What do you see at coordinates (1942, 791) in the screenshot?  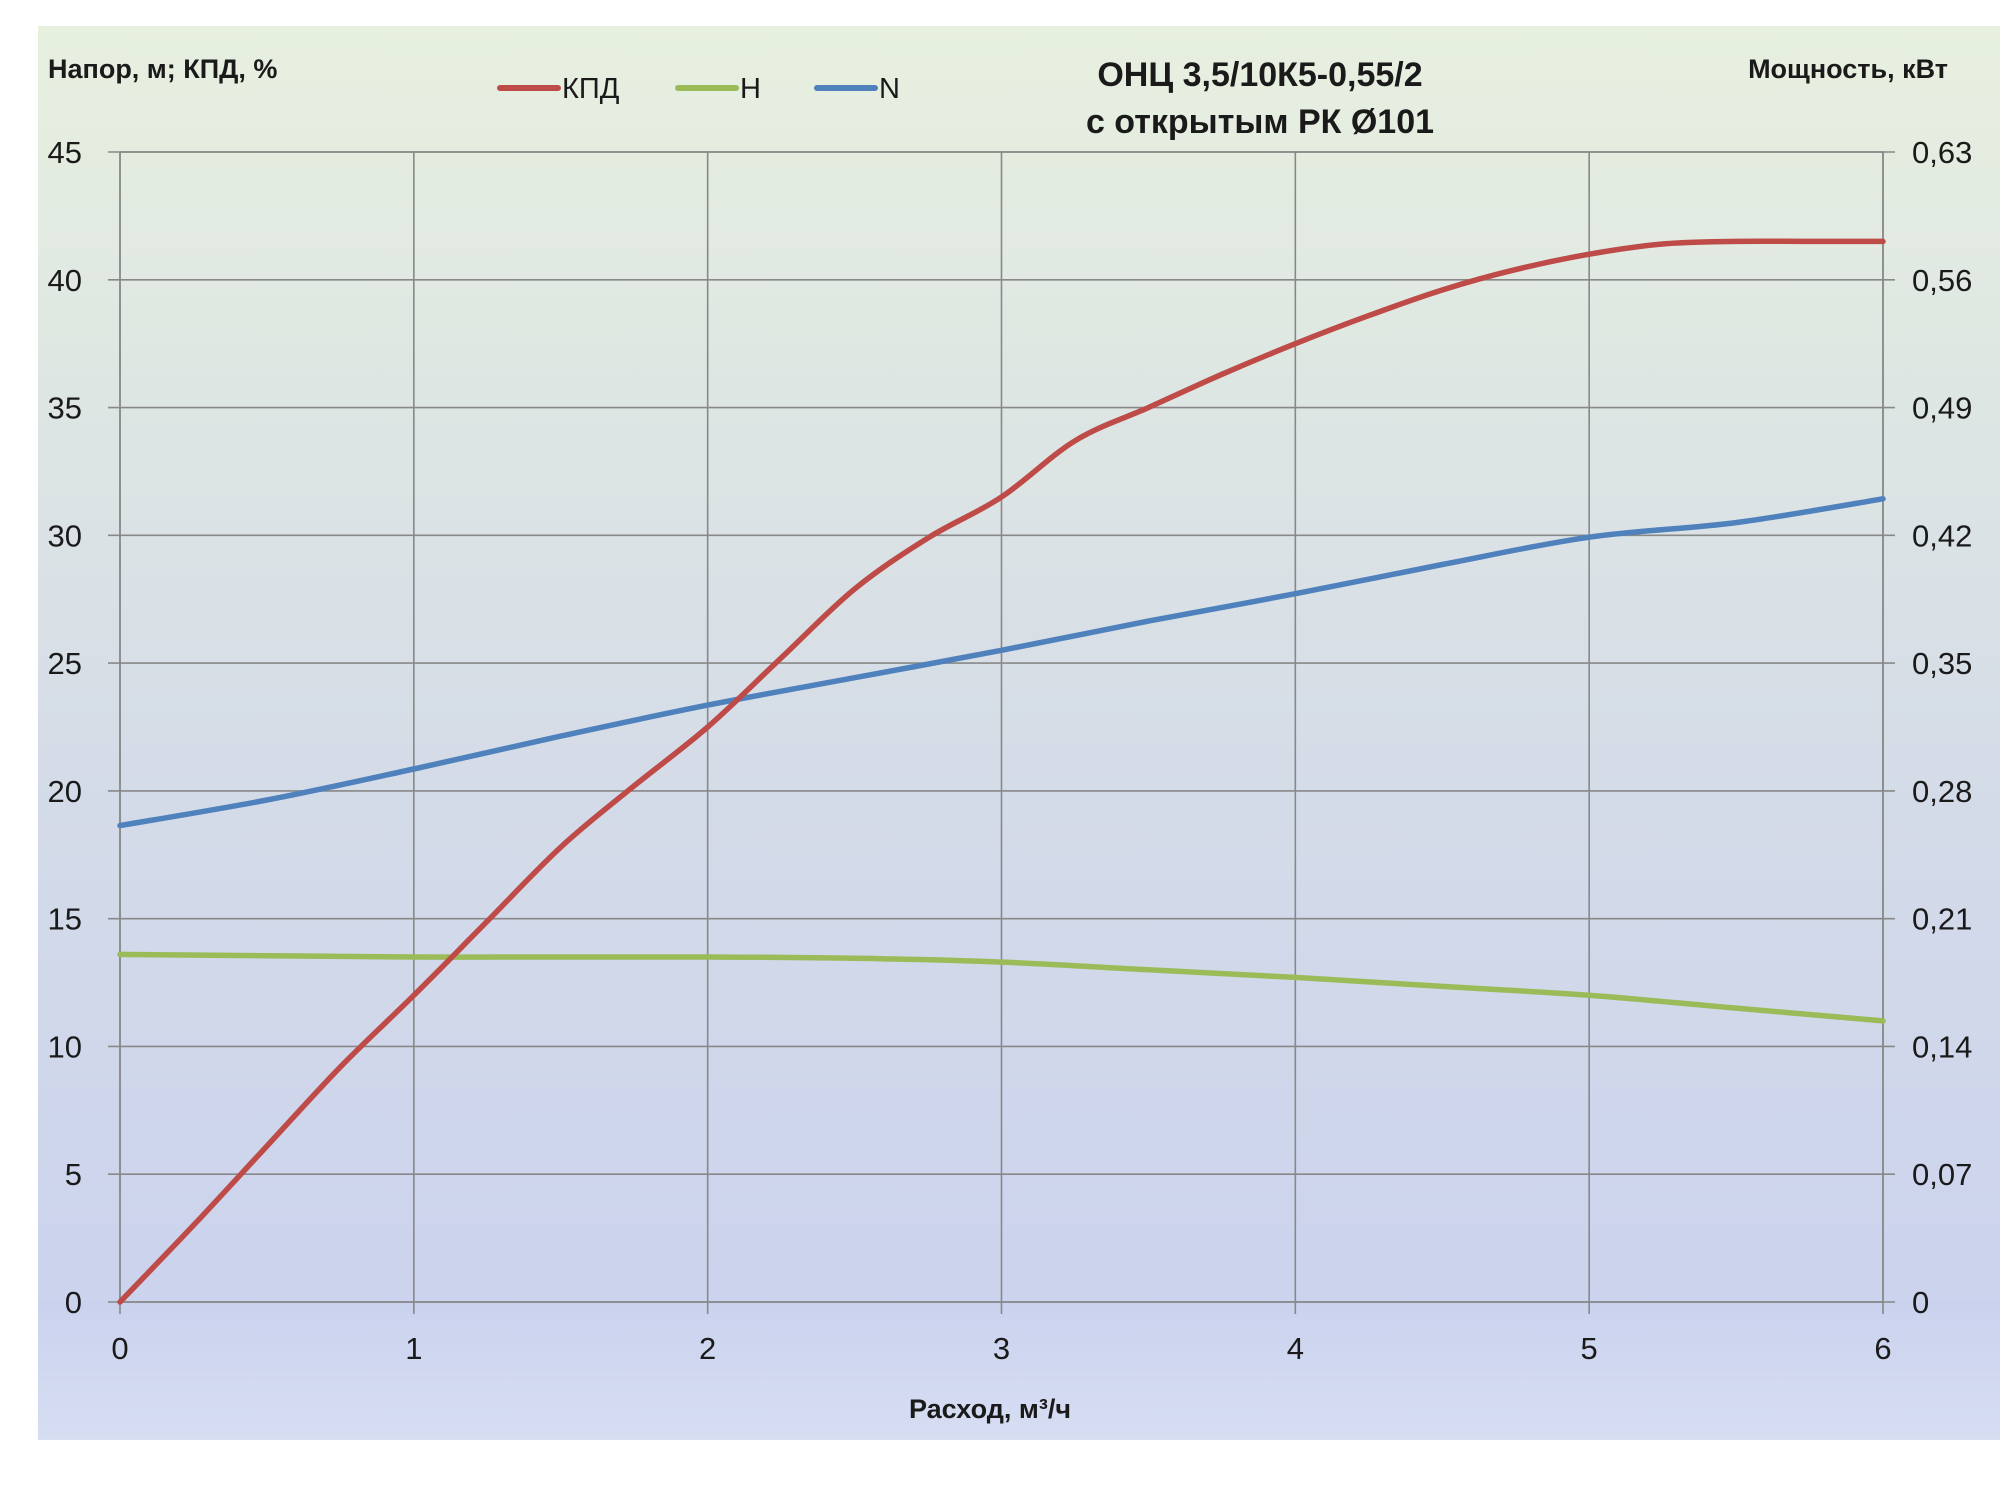 I see `y-right-tick-label: 0,28` at bounding box center [1942, 791].